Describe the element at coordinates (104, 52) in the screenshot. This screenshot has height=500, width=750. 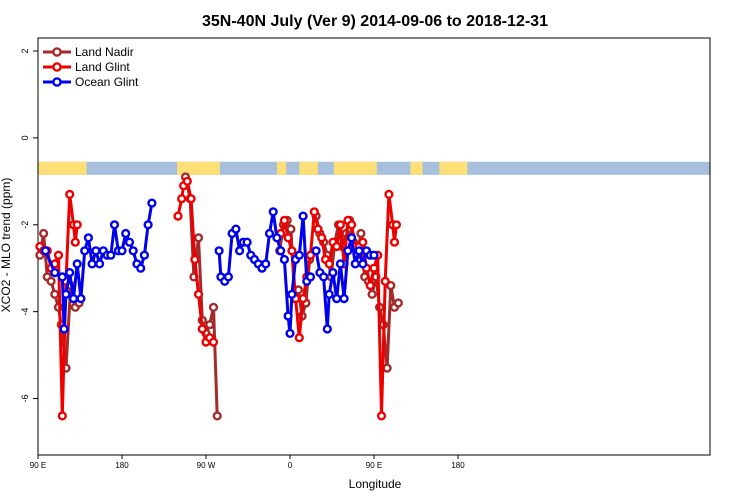
I see `legend-label: Land Nadir` at that location.